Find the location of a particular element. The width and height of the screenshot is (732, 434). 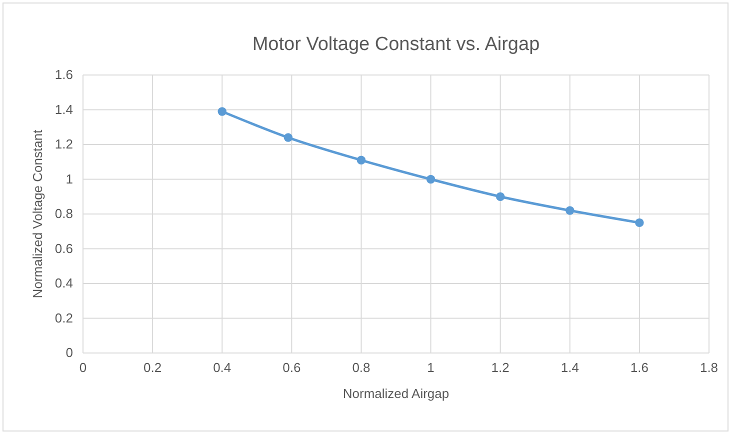

y-tick-label: 0 is located at coordinates (69, 352).